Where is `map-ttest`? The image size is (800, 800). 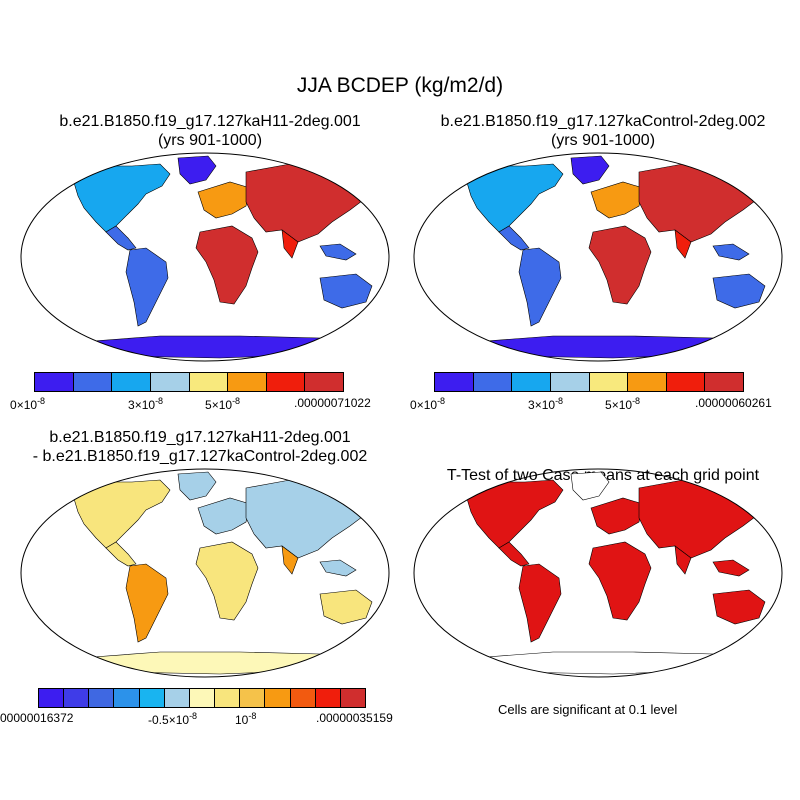
map-ttest is located at coordinates (598, 575).